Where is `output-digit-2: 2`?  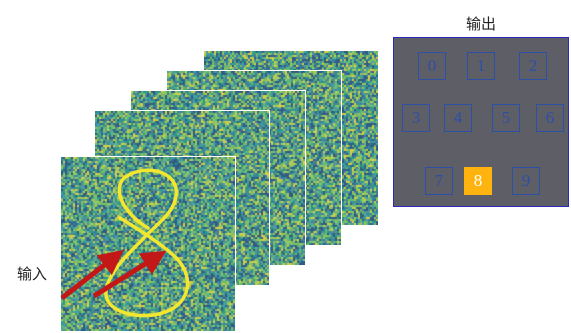
output-digit-2: 2 is located at coordinates (533, 66).